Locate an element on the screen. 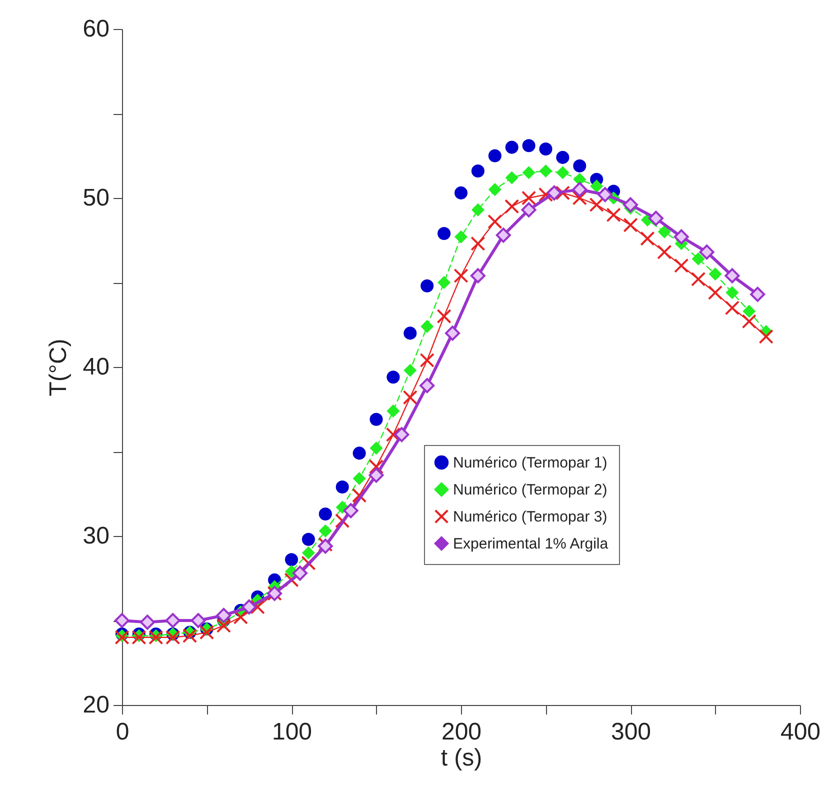  y-tick-label: 50 is located at coordinates (96, 198).